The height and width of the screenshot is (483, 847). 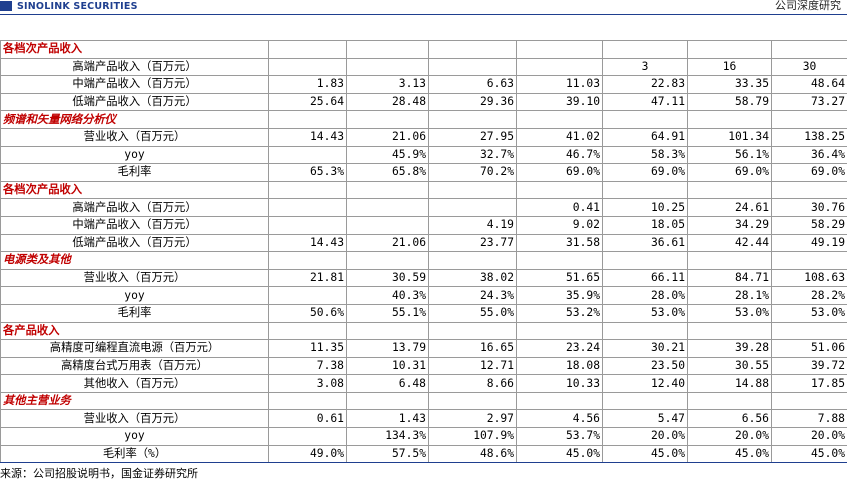 What do you see at coordinates (729, 295) in the screenshot?
I see `table-cell: 28.1%` at bounding box center [729, 295].